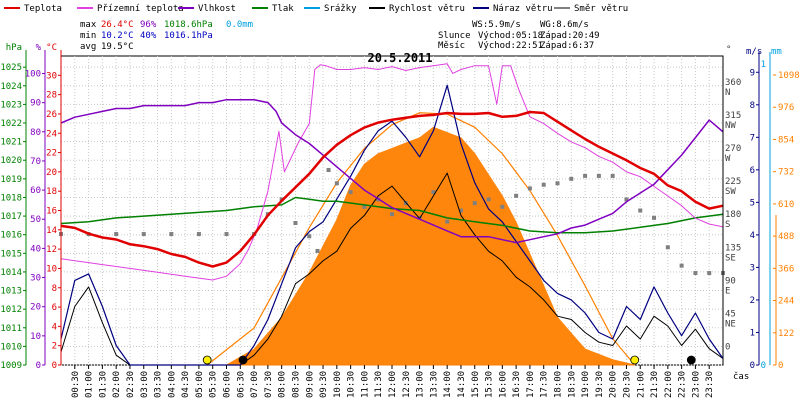 This screenshot has height=400, width=800. I want to click on humidity-tick-label: 20, so click(35, 308).